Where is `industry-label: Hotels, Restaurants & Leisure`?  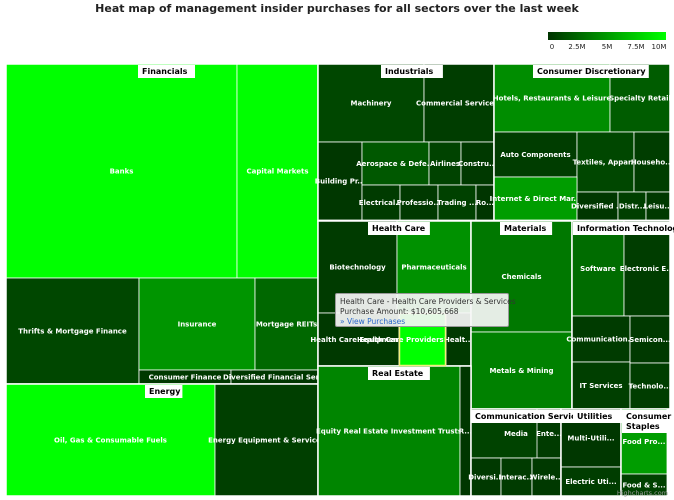
industry-label: Hotels, Restaurants & Leisure is located at coordinates (552, 99).